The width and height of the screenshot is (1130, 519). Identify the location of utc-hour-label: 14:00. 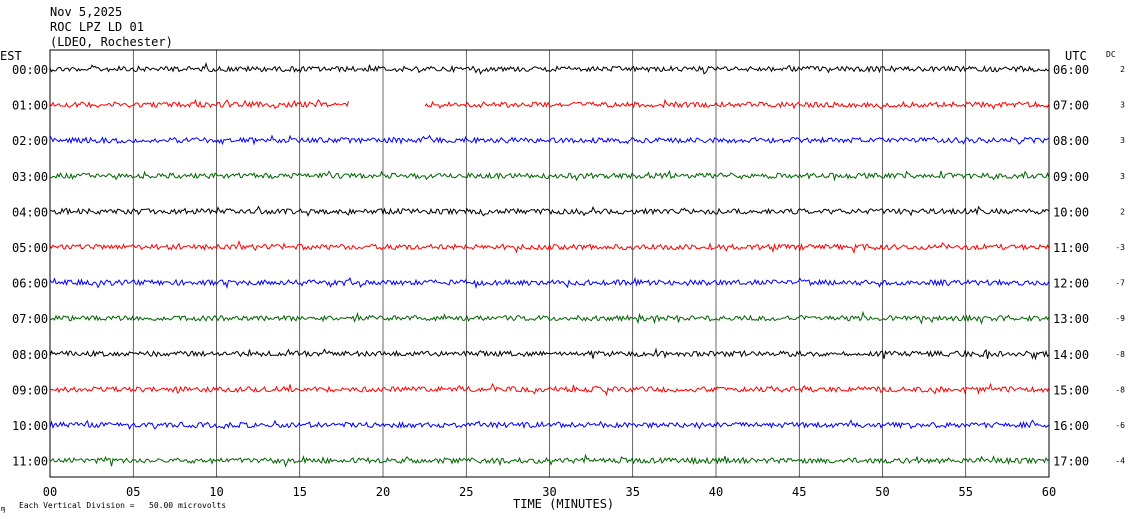
(1071, 355).